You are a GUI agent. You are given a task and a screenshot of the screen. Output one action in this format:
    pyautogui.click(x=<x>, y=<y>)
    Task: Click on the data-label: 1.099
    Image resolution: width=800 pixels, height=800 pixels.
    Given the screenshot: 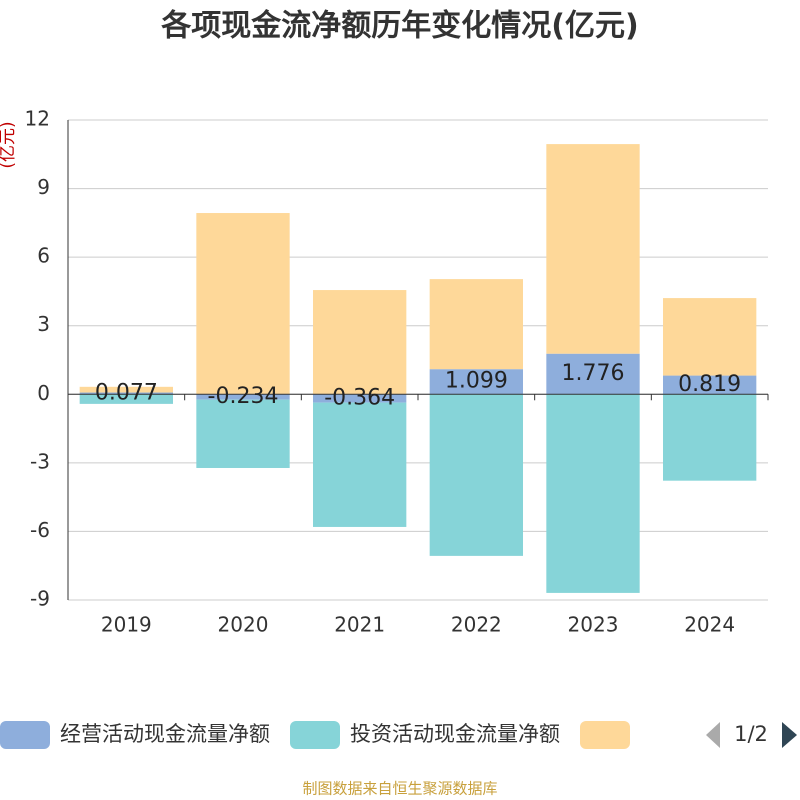 What is the action you would take?
    pyautogui.click(x=476, y=381)
    